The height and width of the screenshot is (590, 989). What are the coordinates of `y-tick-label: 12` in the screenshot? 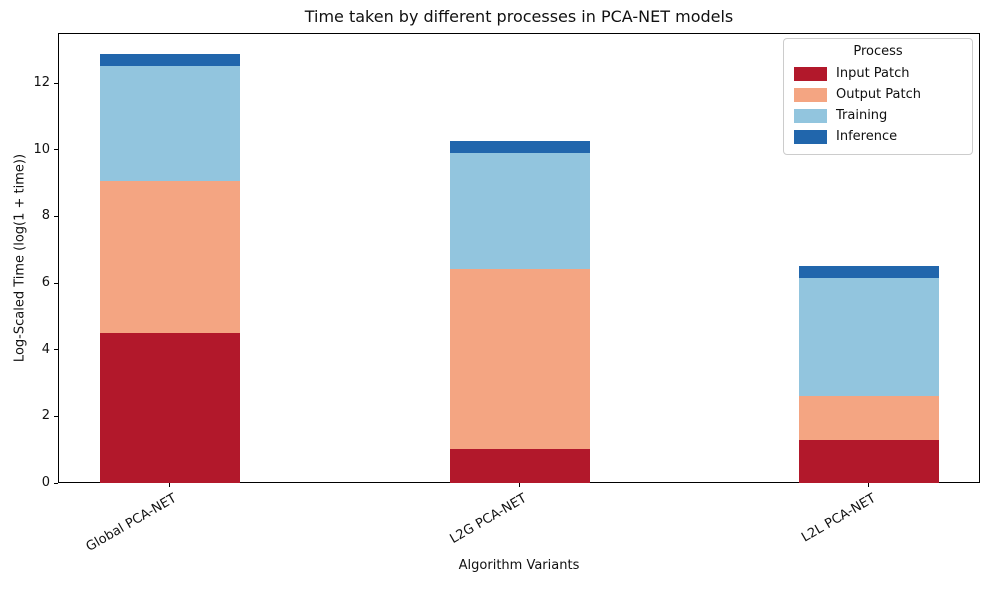 It's located at (41, 82).